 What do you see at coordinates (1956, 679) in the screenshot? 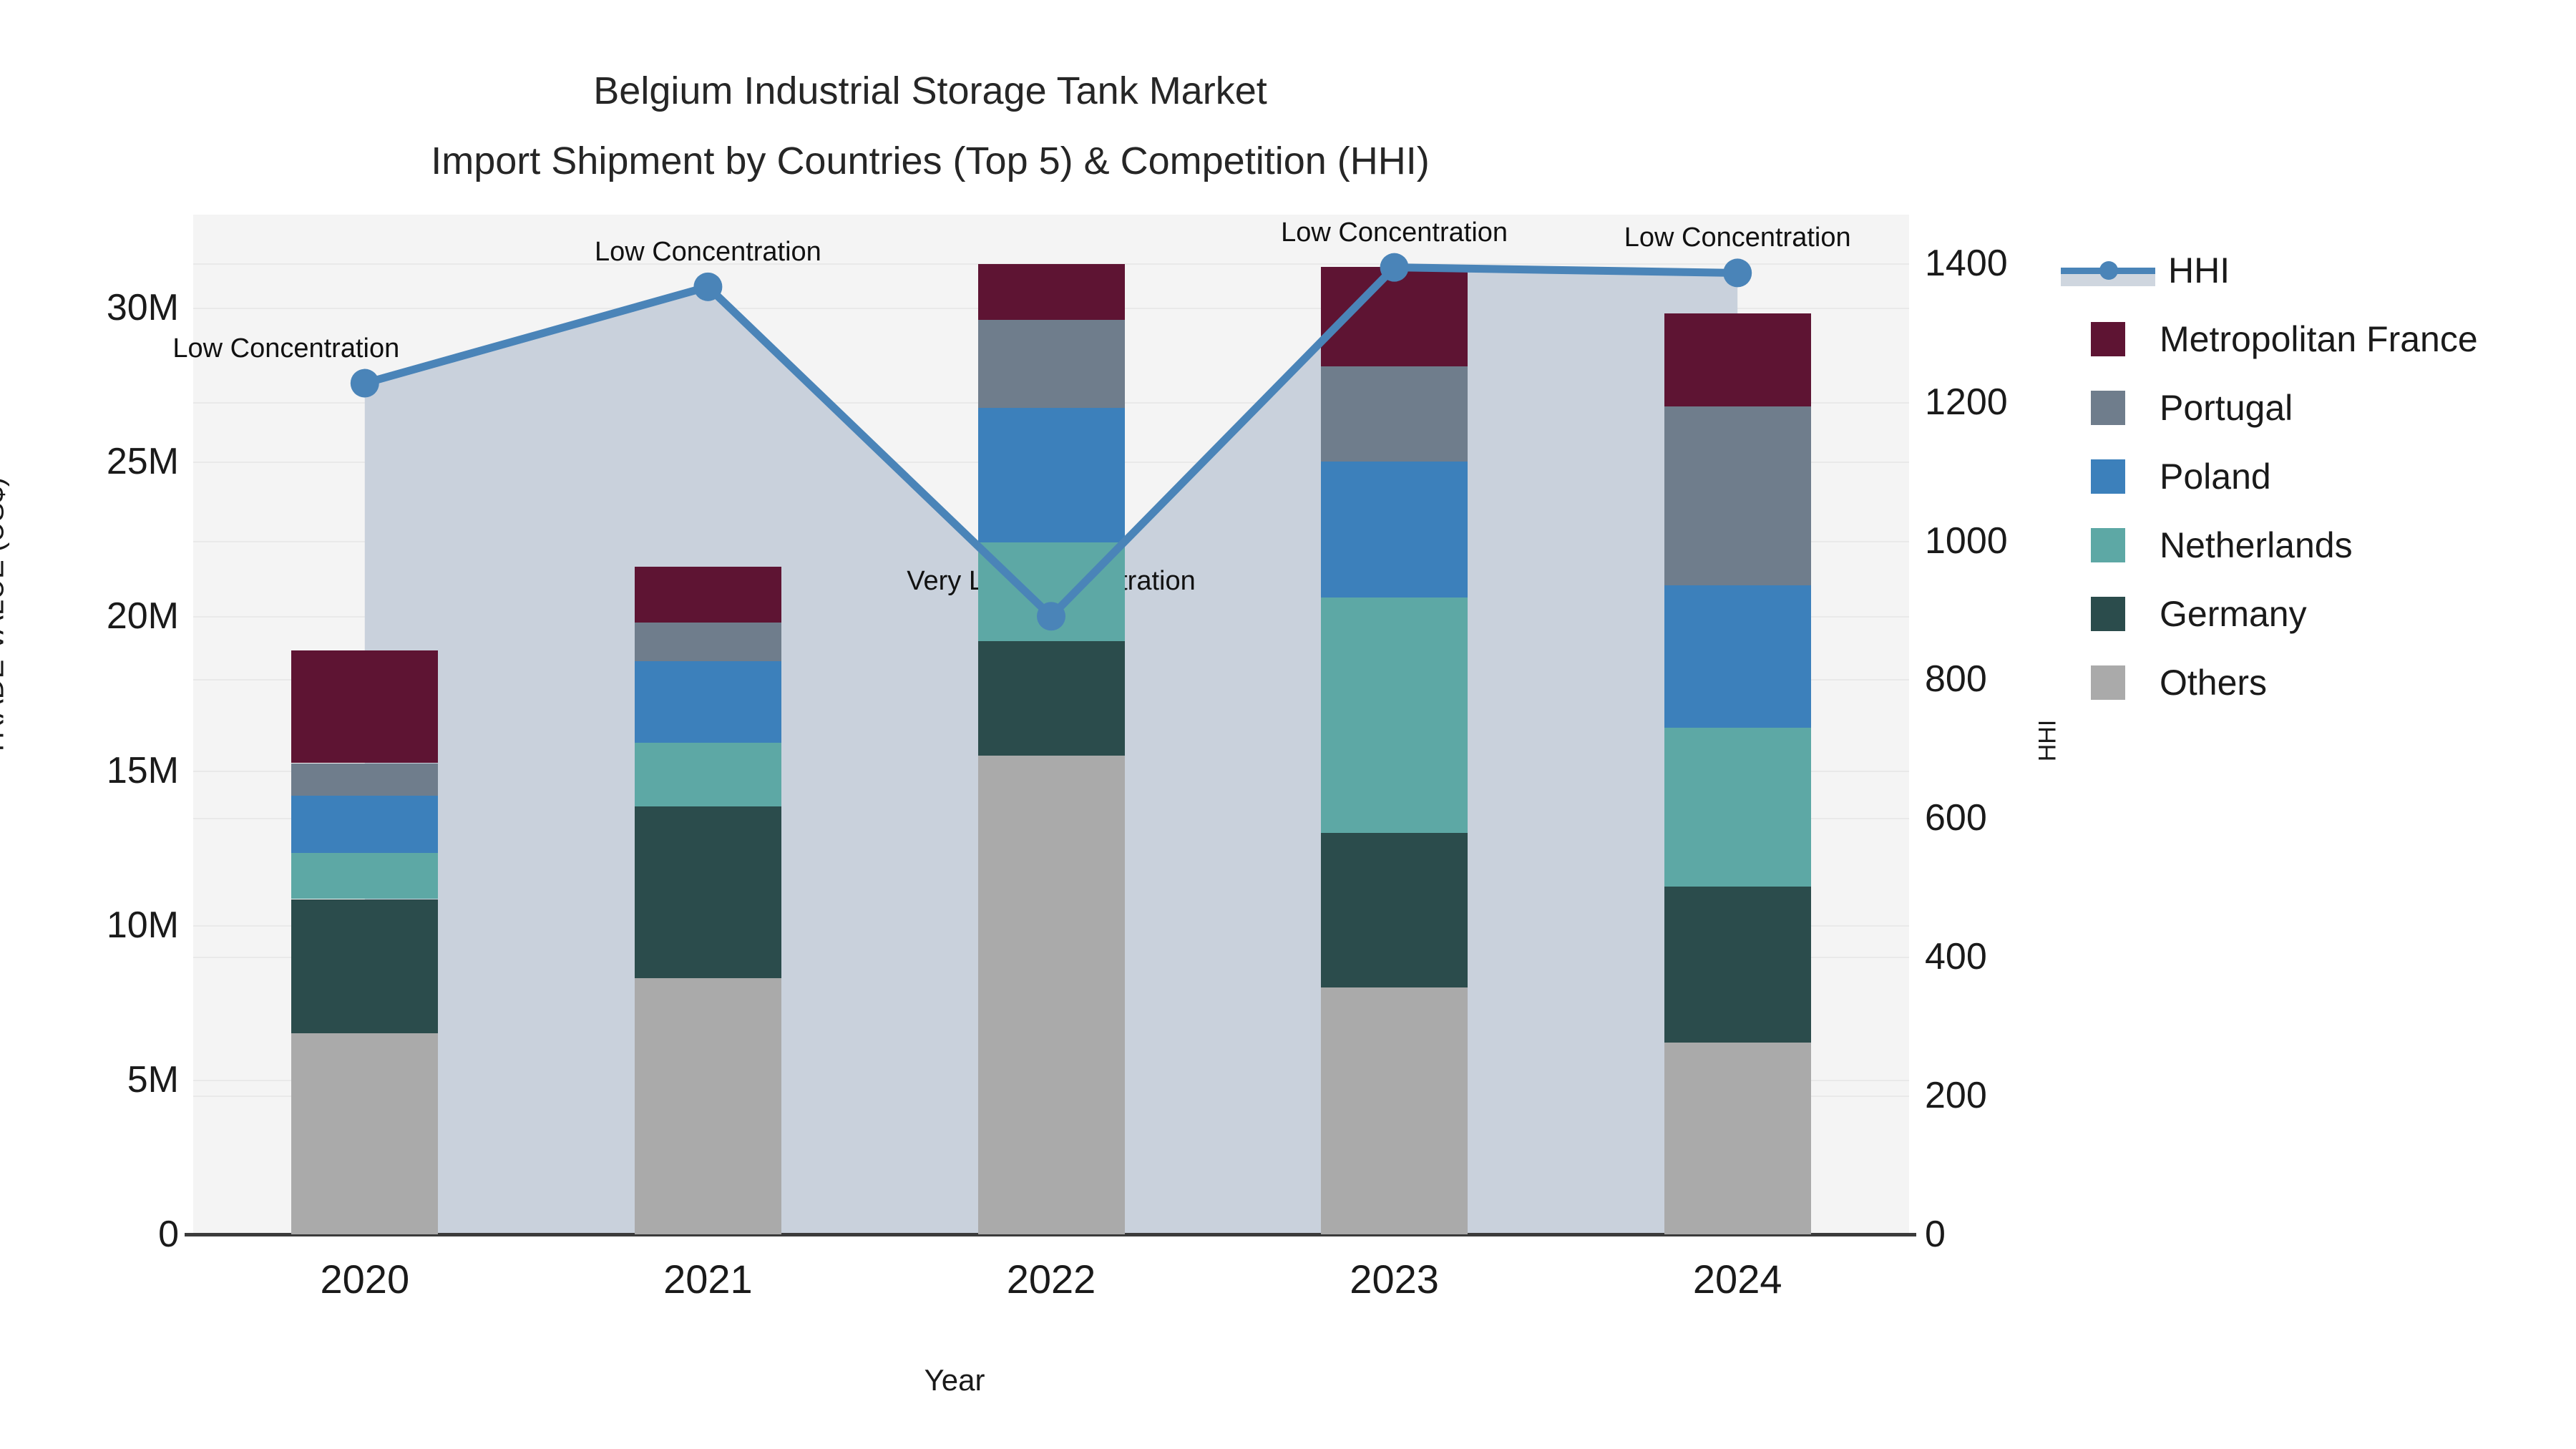
I see `y-tick-right: 800` at bounding box center [1956, 679].